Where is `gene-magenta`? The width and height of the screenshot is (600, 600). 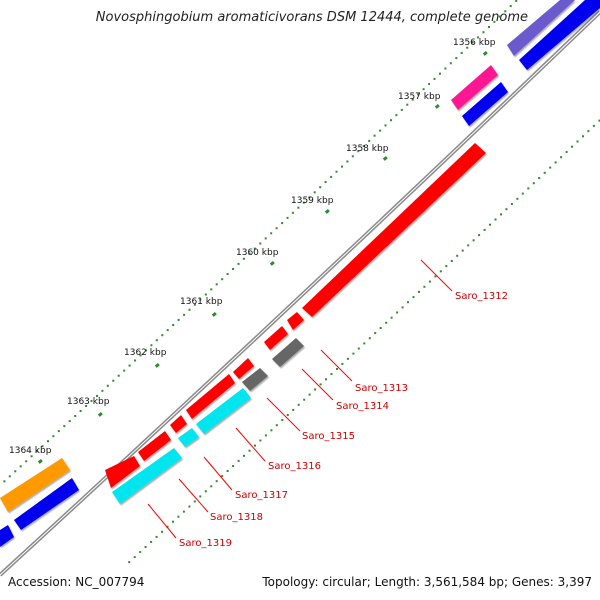 gene-magenta is located at coordinates (474, 87).